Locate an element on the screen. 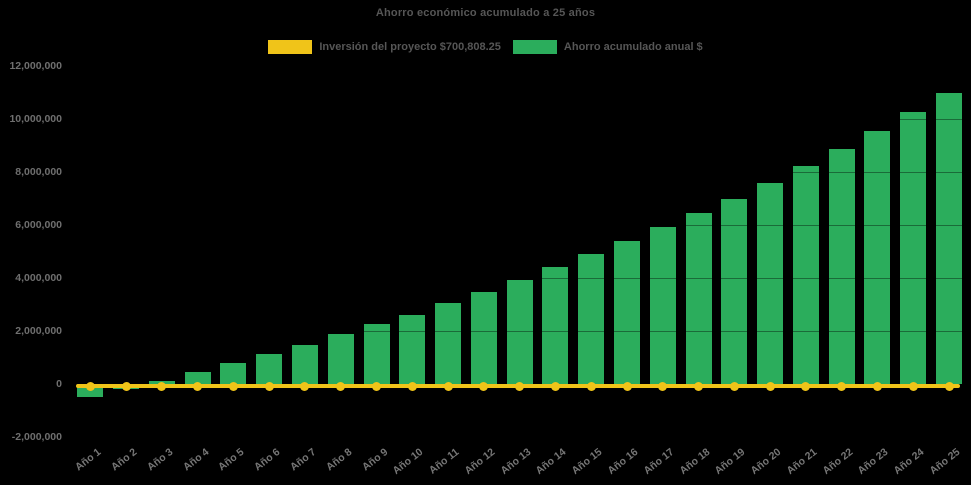 This screenshot has height=485, width=971. y-tick-label: 0 is located at coordinates (59, 384).